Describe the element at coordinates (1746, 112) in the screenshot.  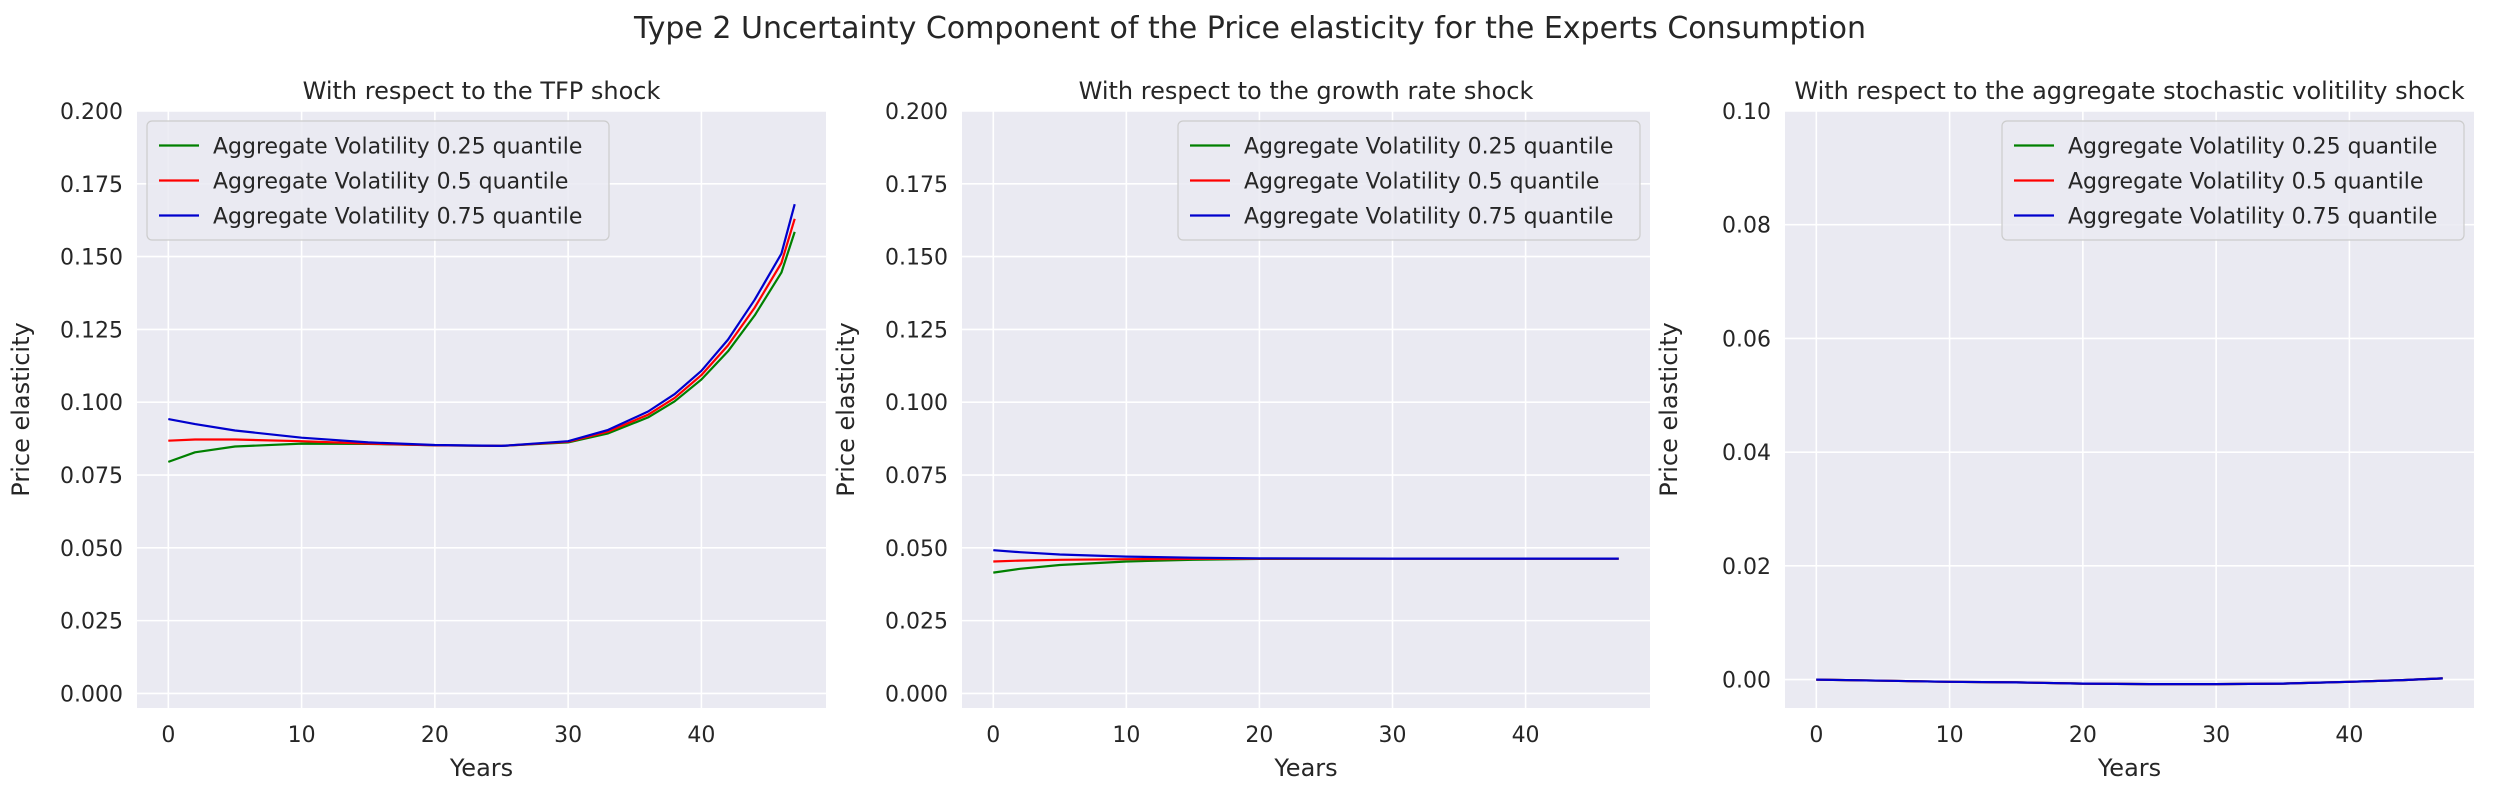
I see `y-tick-label: 0.10` at that location.